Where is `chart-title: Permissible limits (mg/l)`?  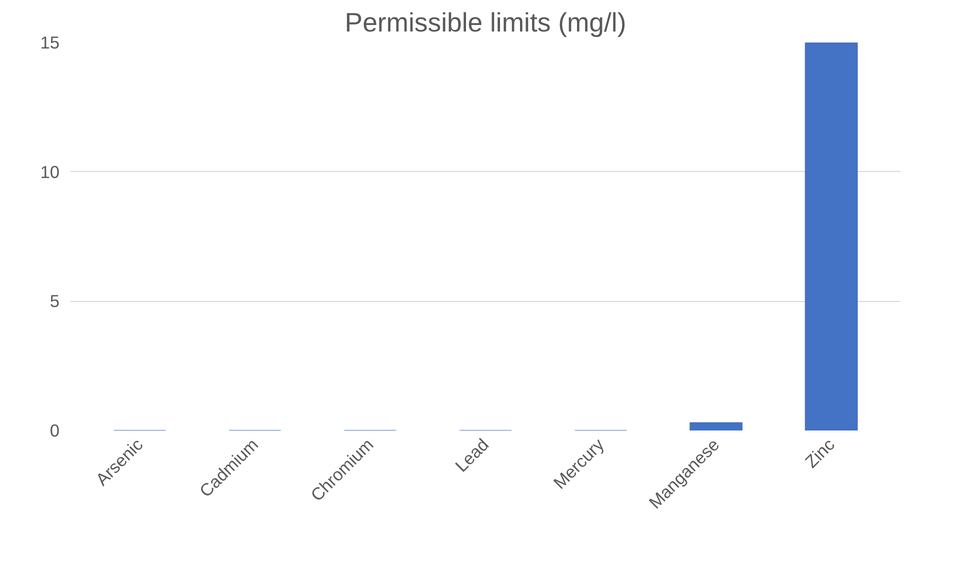 chart-title: Permissible limits (mg/l) is located at coordinates (485, 23).